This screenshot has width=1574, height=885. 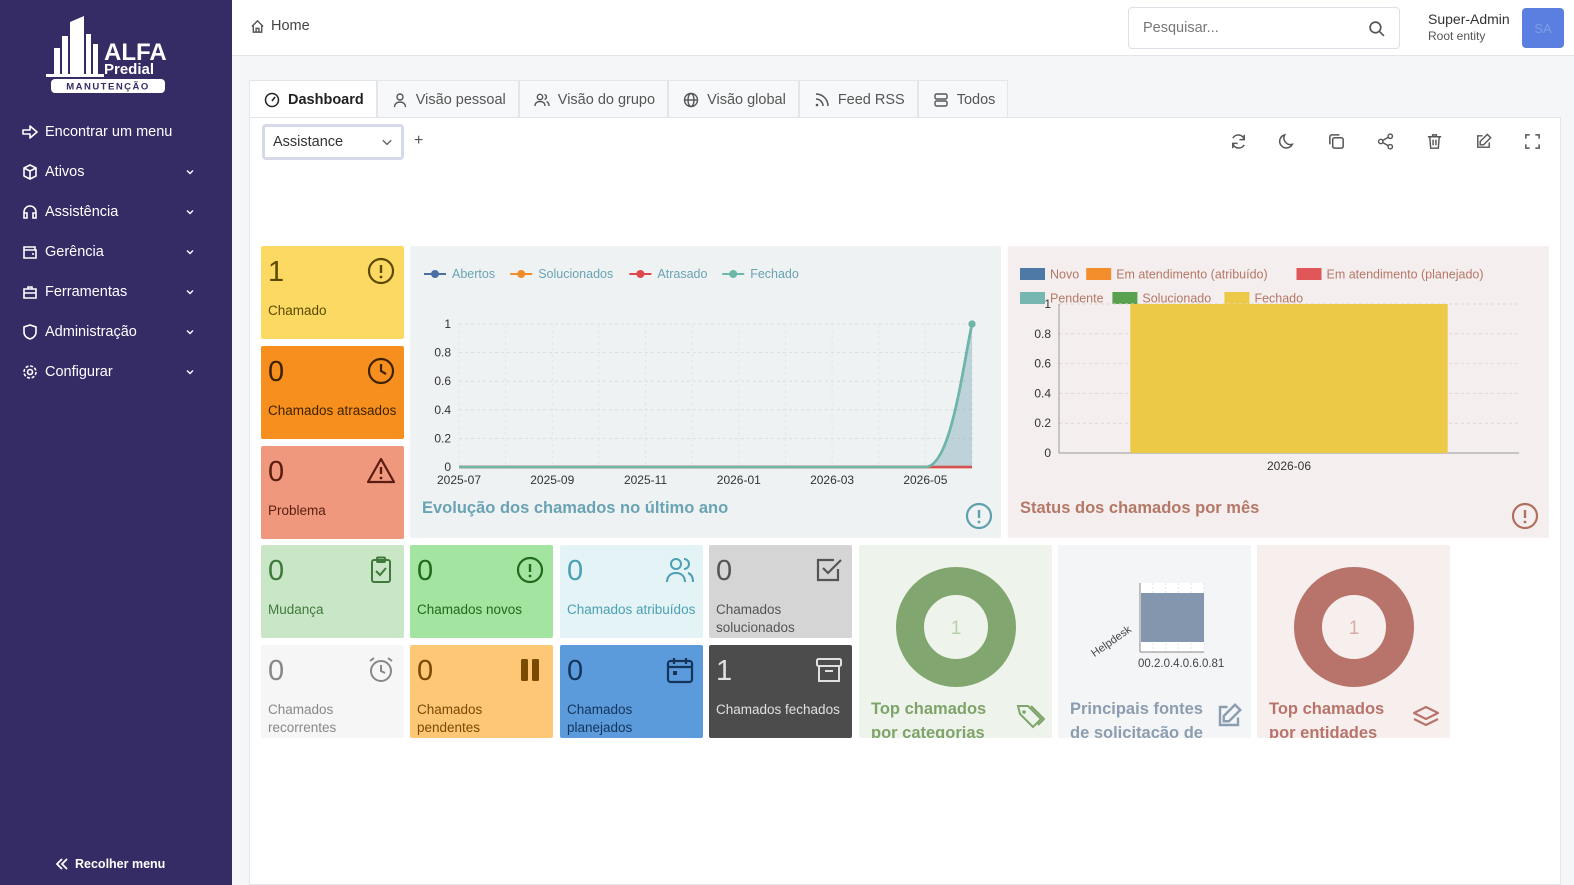 I want to click on recurring-tickets-card: 0 Chamados recorrentes, so click(x=332, y=691).